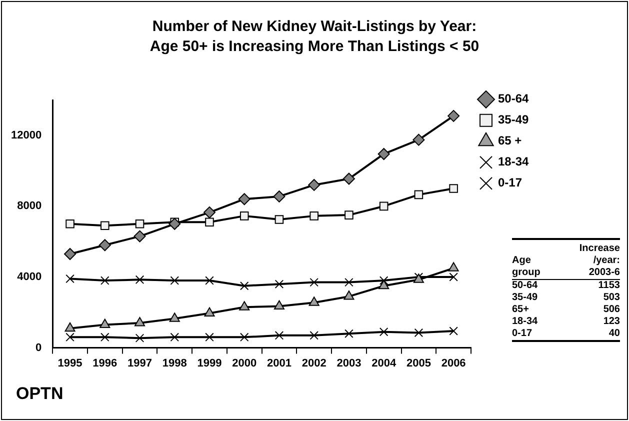  What do you see at coordinates (611, 310) in the screenshot?
I see `text: 506` at bounding box center [611, 310].